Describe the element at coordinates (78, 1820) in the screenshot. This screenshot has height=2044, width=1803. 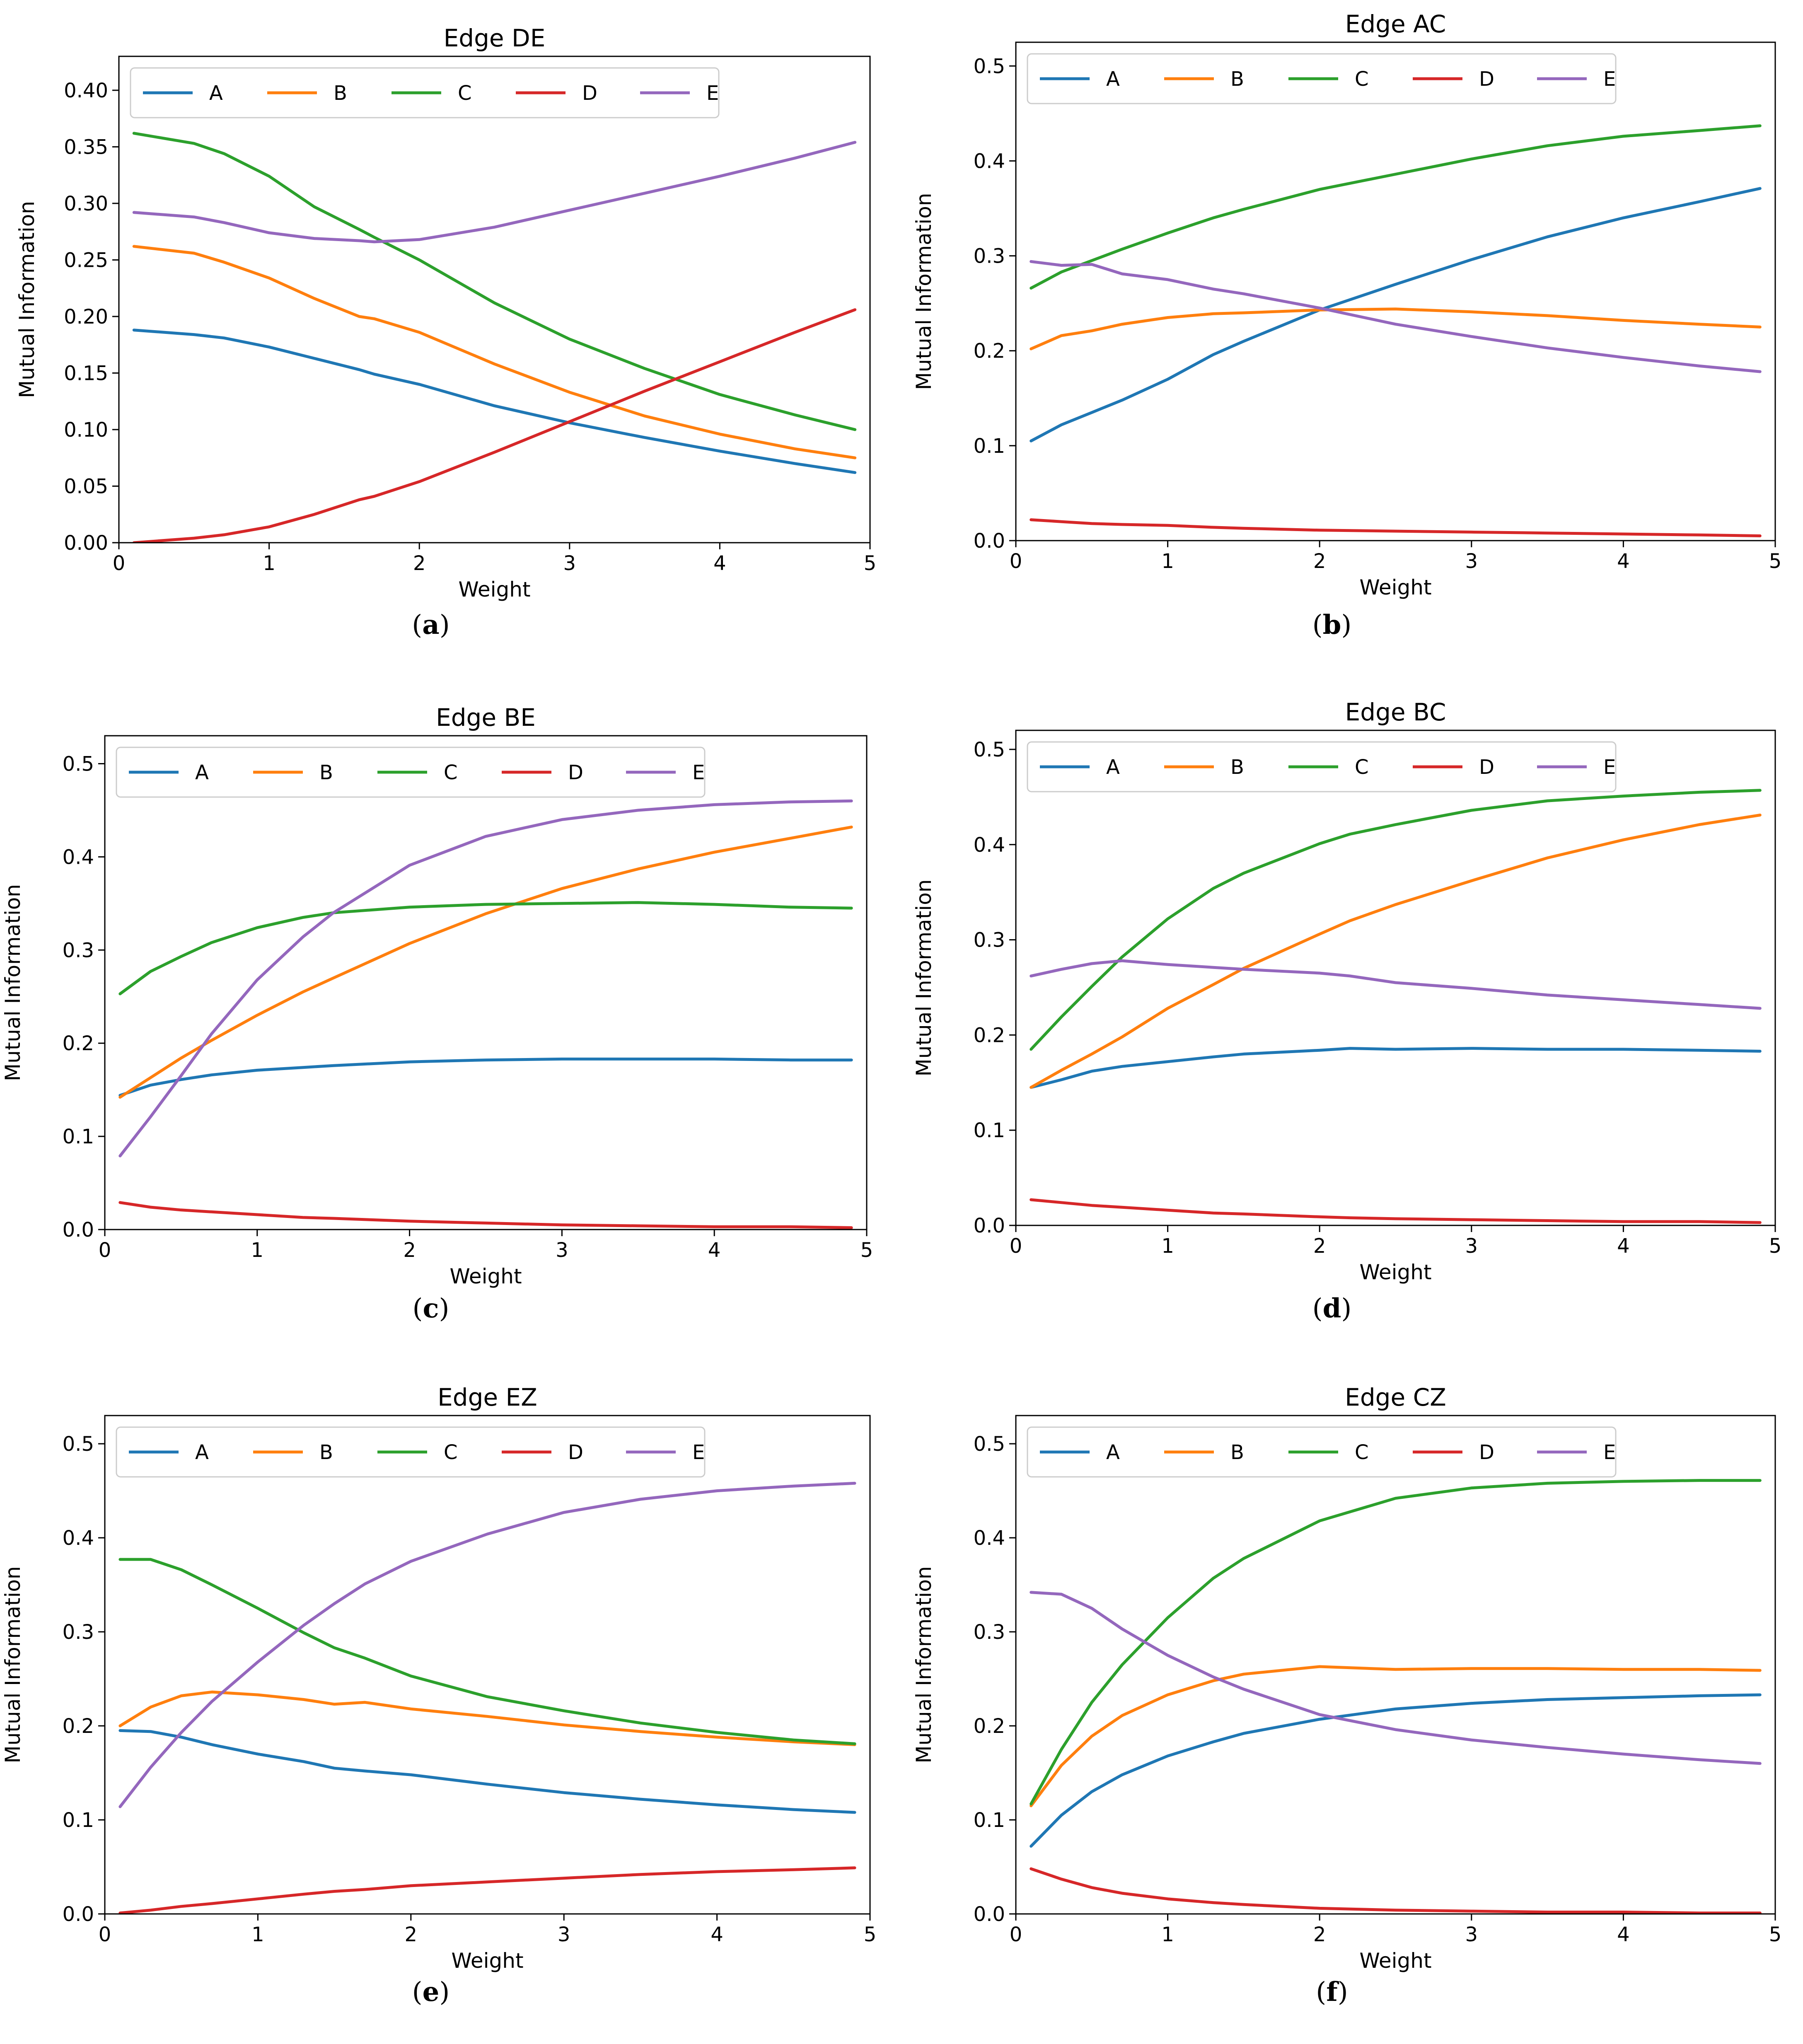
I see `y-tick-label: 0.1` at that location.